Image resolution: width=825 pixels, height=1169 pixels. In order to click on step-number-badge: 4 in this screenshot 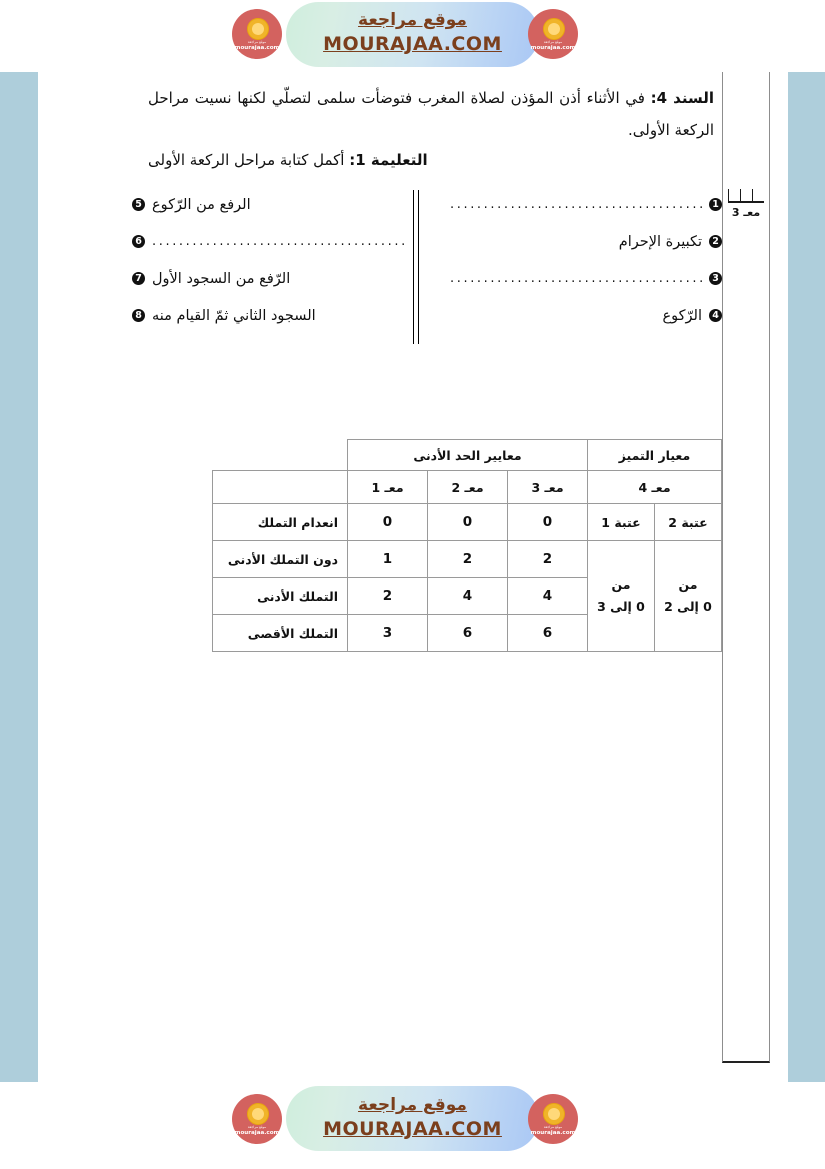, I will do `click(715, 315)`.